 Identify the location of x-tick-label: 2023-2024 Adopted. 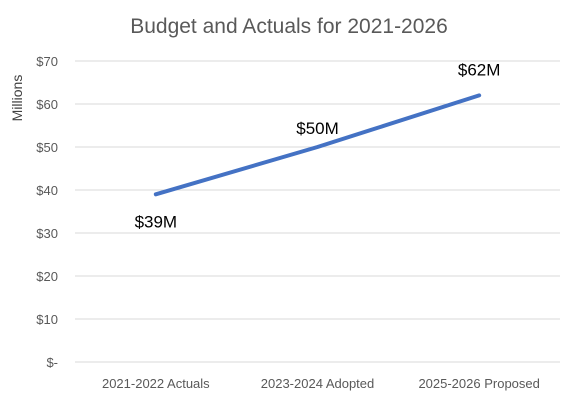
(318, 383).